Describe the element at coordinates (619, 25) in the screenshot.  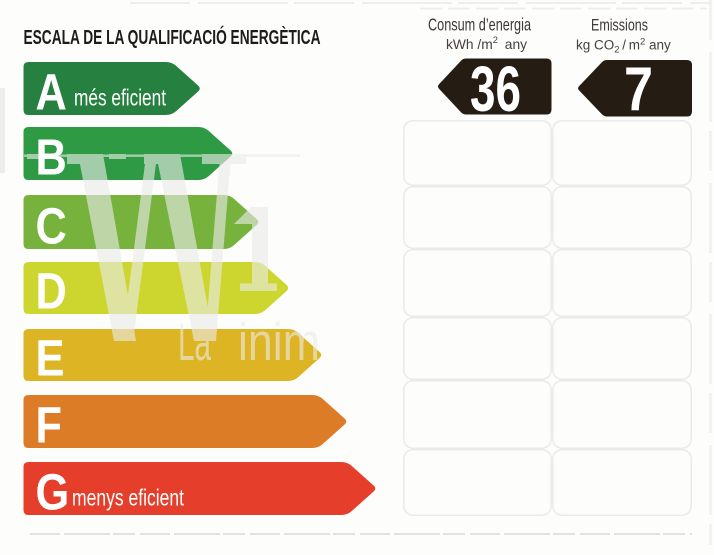
I see `svg-text: Emissions` at that location.